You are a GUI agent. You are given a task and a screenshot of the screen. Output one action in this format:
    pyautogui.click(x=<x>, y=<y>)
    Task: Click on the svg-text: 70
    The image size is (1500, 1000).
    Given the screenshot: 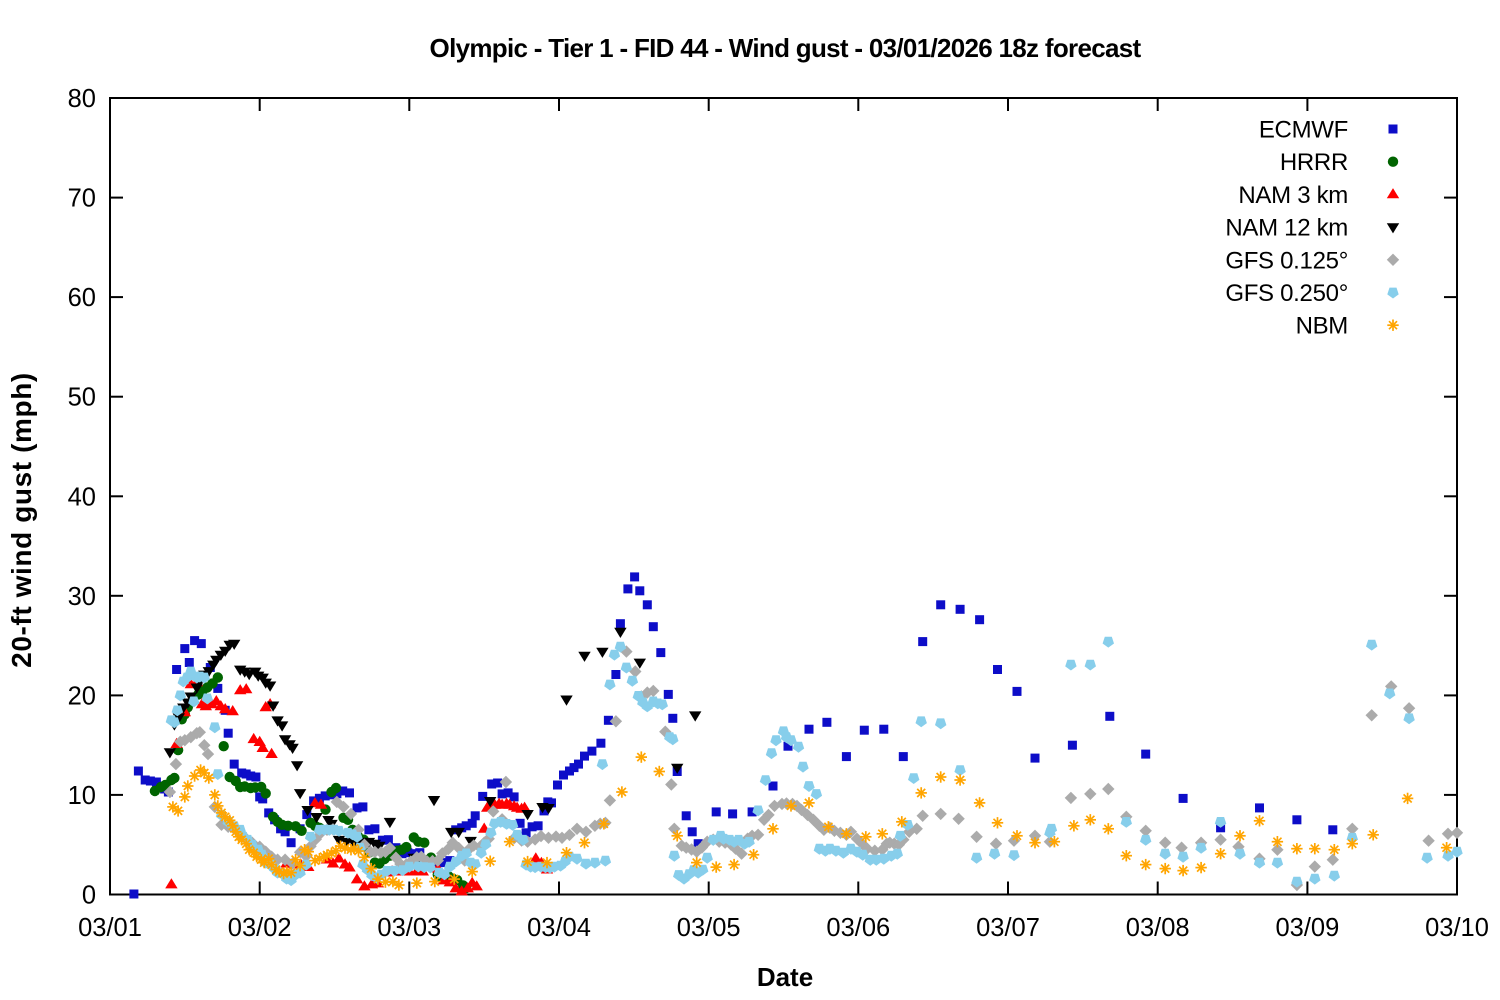 What is the action you would take?
    pyautogui.click(x=82, y=199)
    